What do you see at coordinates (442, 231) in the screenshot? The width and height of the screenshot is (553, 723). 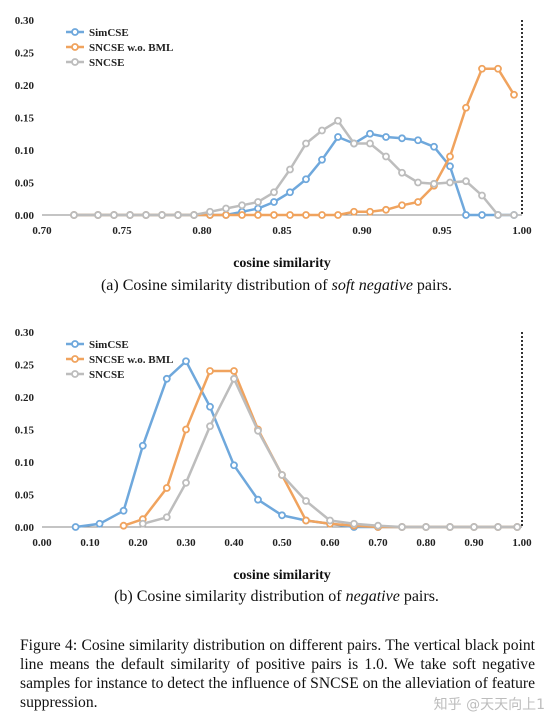 I see `x-tick-label: 0.95` at bounding box center [442, 231].